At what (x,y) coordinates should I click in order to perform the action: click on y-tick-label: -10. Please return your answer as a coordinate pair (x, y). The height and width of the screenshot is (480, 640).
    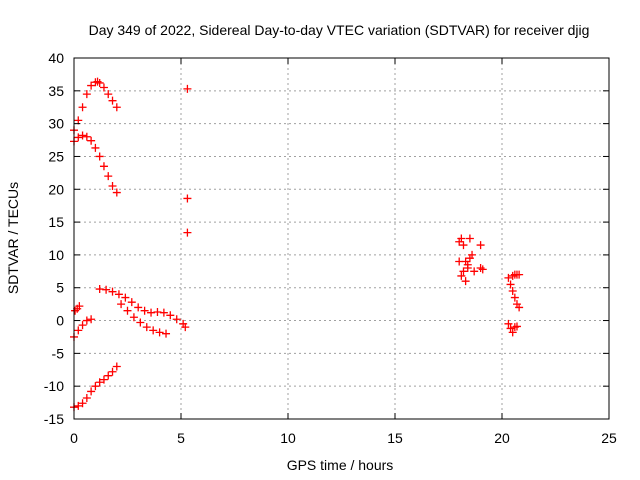
    Looking at the image, I should click on (54, 386).